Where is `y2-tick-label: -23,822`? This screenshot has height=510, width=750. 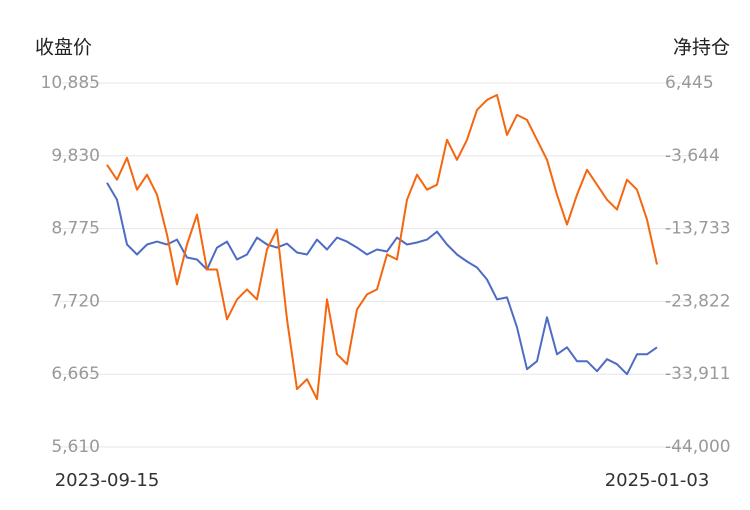
y2-tick-label: -23,822 is located at coordinates (698, 301).